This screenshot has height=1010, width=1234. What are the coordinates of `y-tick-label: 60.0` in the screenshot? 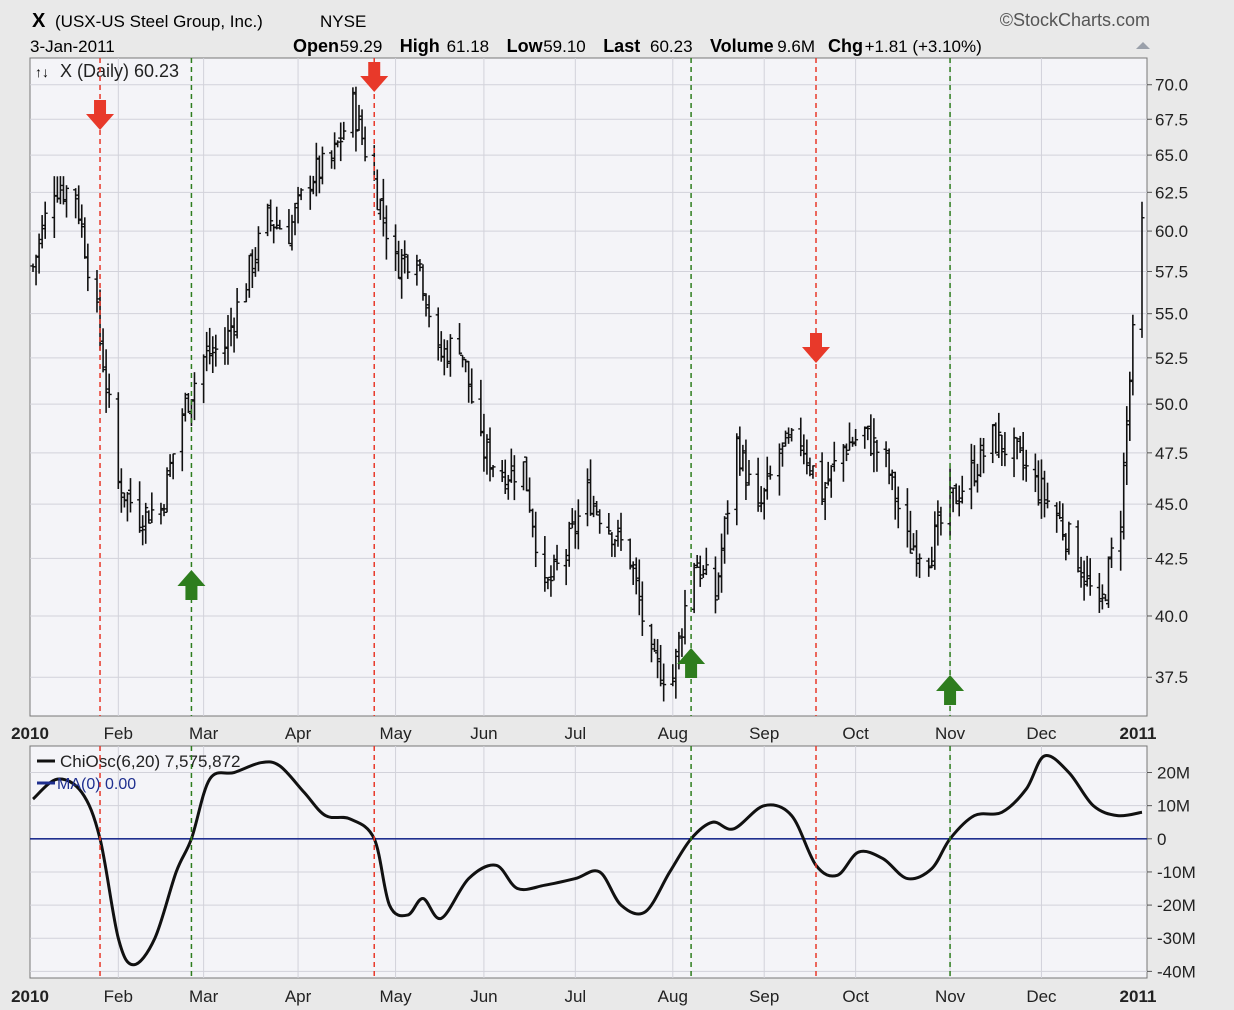 It's located at (1171, 231).